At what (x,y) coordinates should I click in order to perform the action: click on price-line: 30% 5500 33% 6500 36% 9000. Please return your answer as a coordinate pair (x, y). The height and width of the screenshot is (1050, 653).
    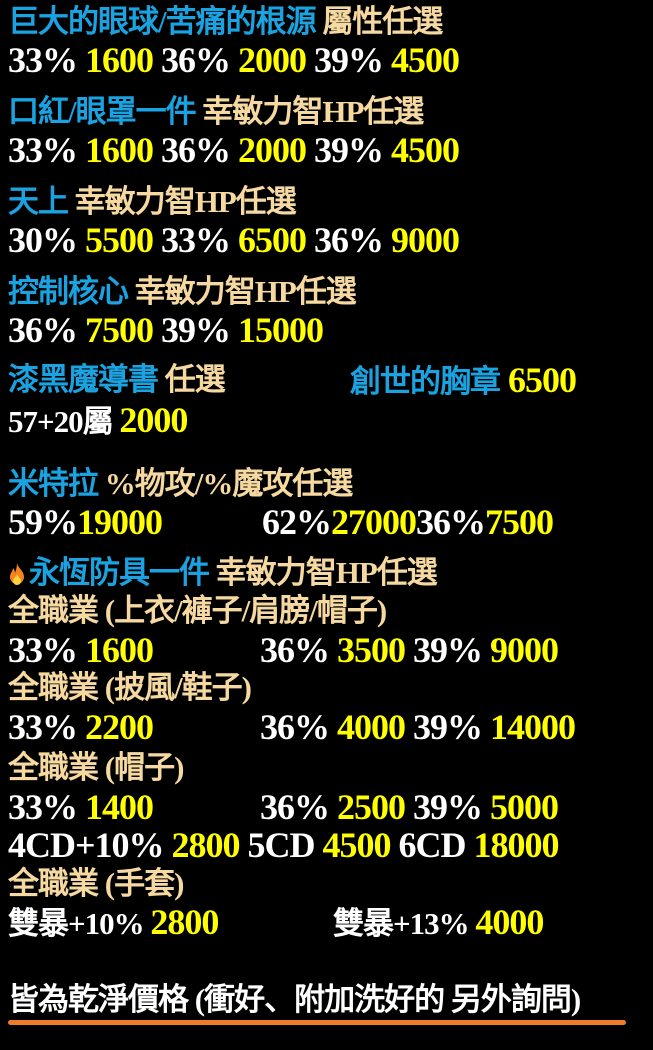
    Looking at the image, I should click on (234, 240).